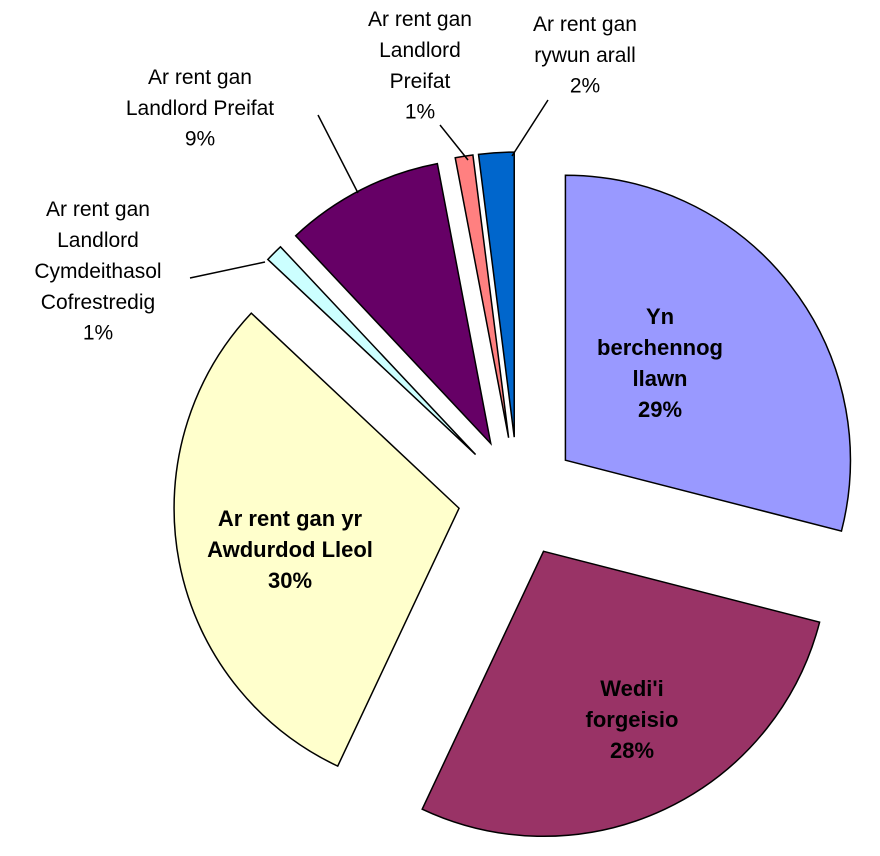 The height and width of the screenshot is (856, 880). What do you see at coordinates (585, 40) in the screenshot?
I see `slice-label: Ar rent gan rywun arall` at bounding box center [585, 40].